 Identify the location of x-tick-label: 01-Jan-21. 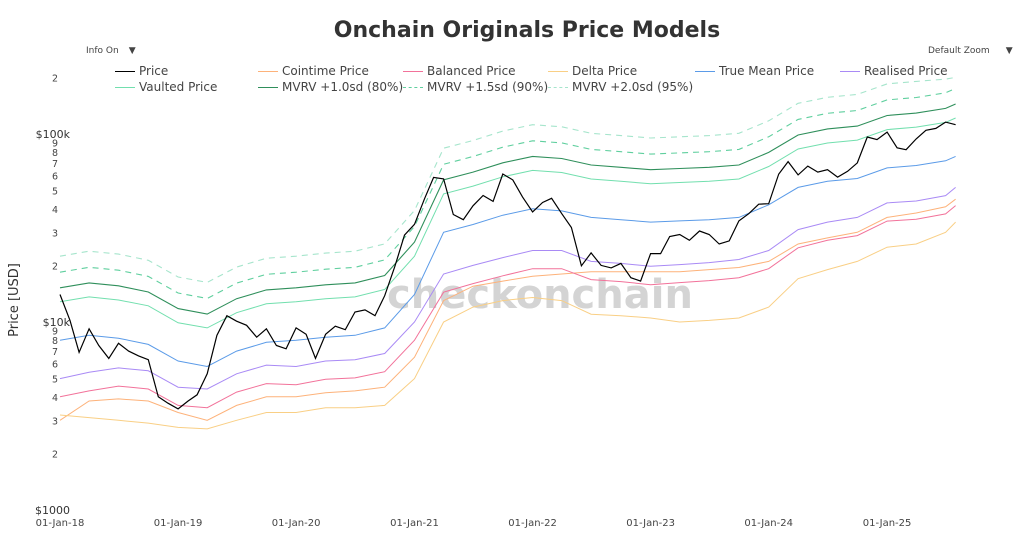
(414, 523).